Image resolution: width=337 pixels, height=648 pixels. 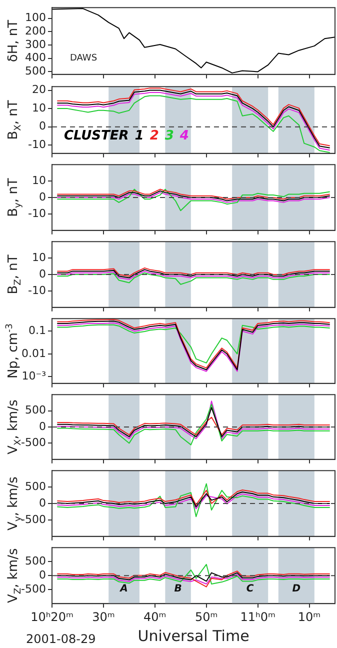 I want to click on y-tick-label: 20, so click(x=39, y=89).